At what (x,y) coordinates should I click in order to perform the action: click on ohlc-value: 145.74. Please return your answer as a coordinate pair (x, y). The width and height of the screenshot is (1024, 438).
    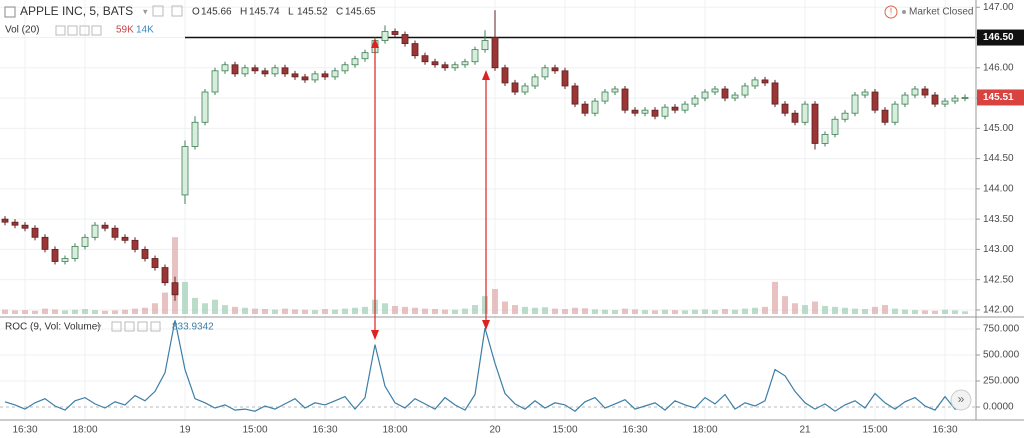
    Looking at the image, I should click on (264, 12).